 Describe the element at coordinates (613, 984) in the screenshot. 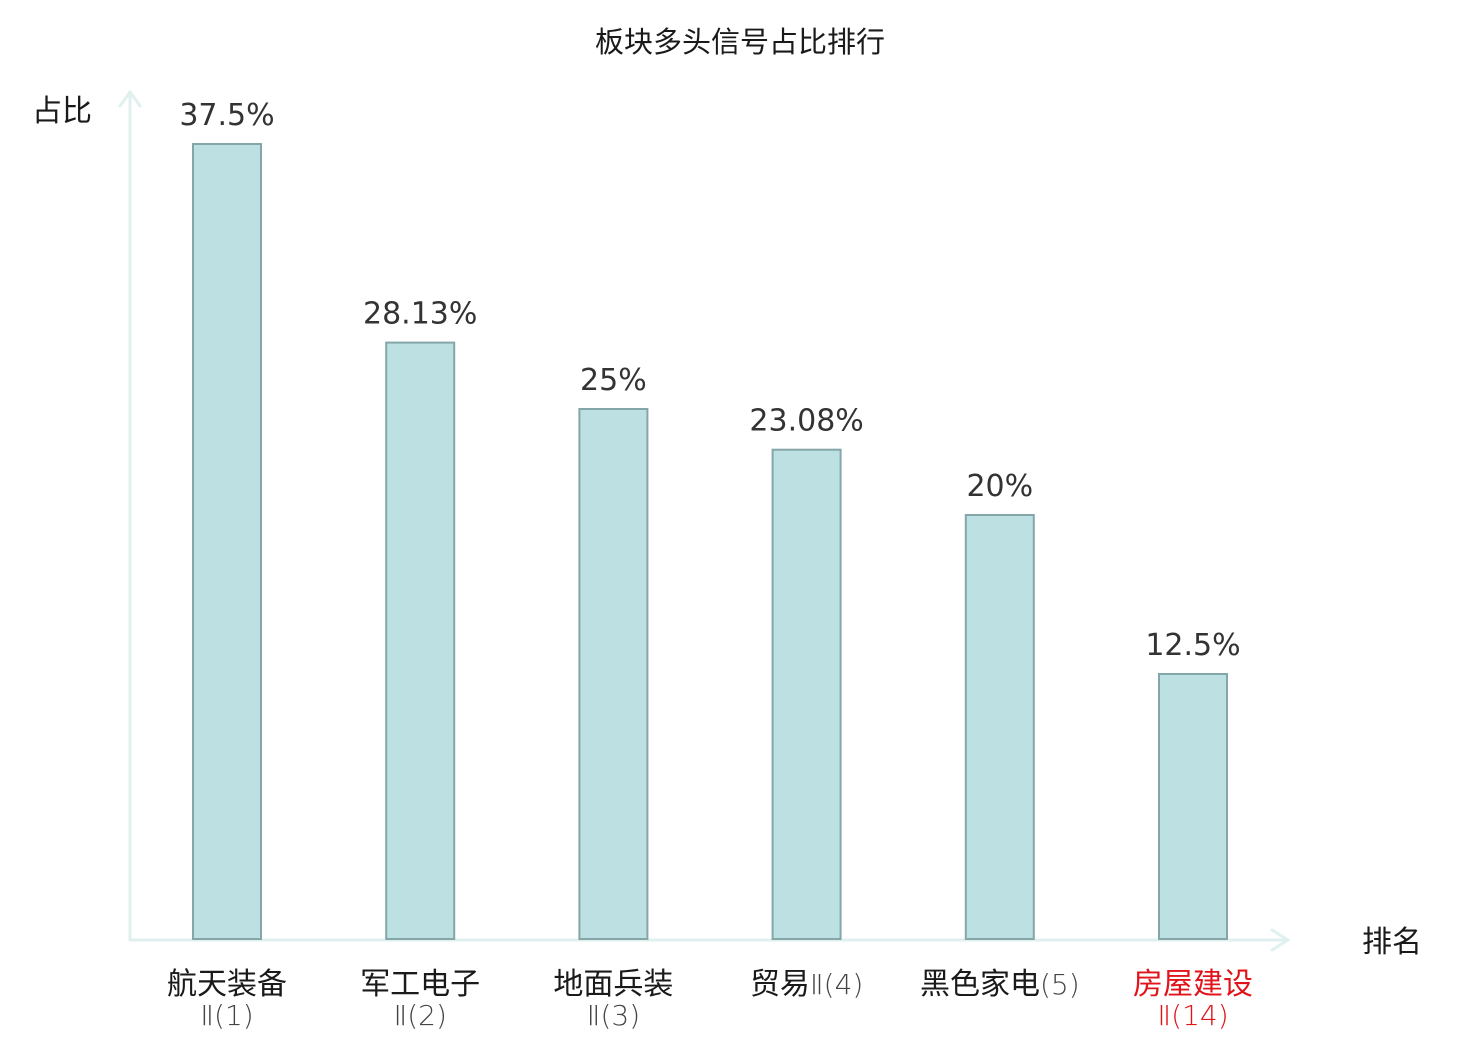

I see `category-name-3: 地面兵装` at that location.